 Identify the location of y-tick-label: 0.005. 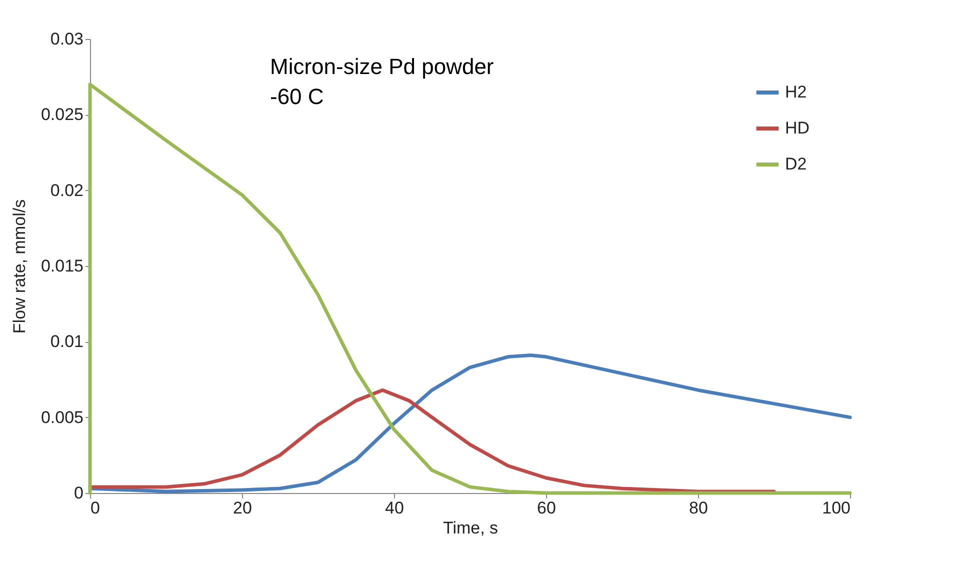
(62, 417).